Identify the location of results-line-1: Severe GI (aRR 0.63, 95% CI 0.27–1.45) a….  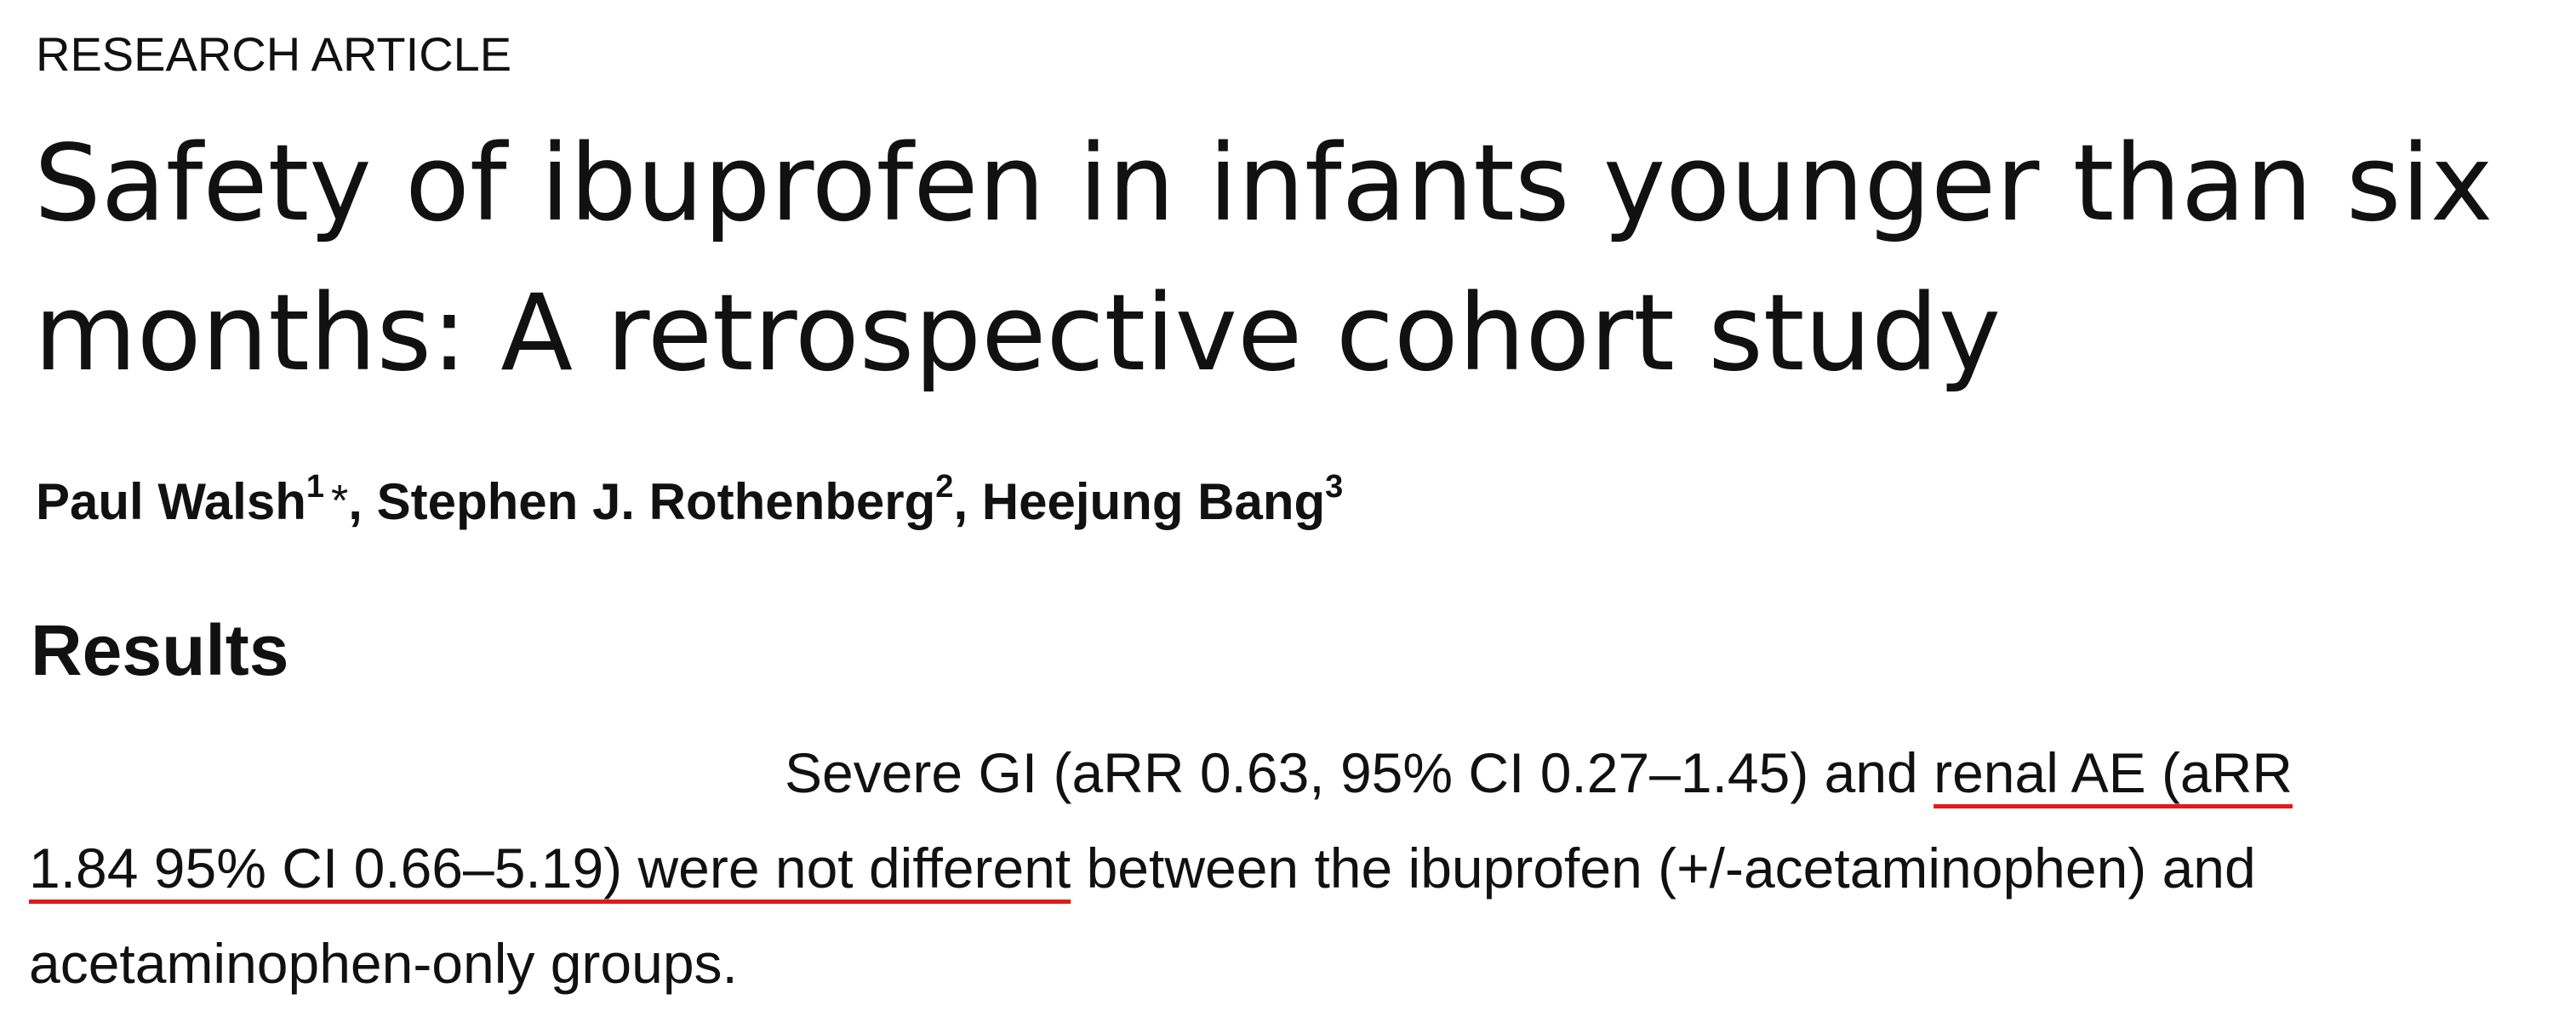
(1297, 772).